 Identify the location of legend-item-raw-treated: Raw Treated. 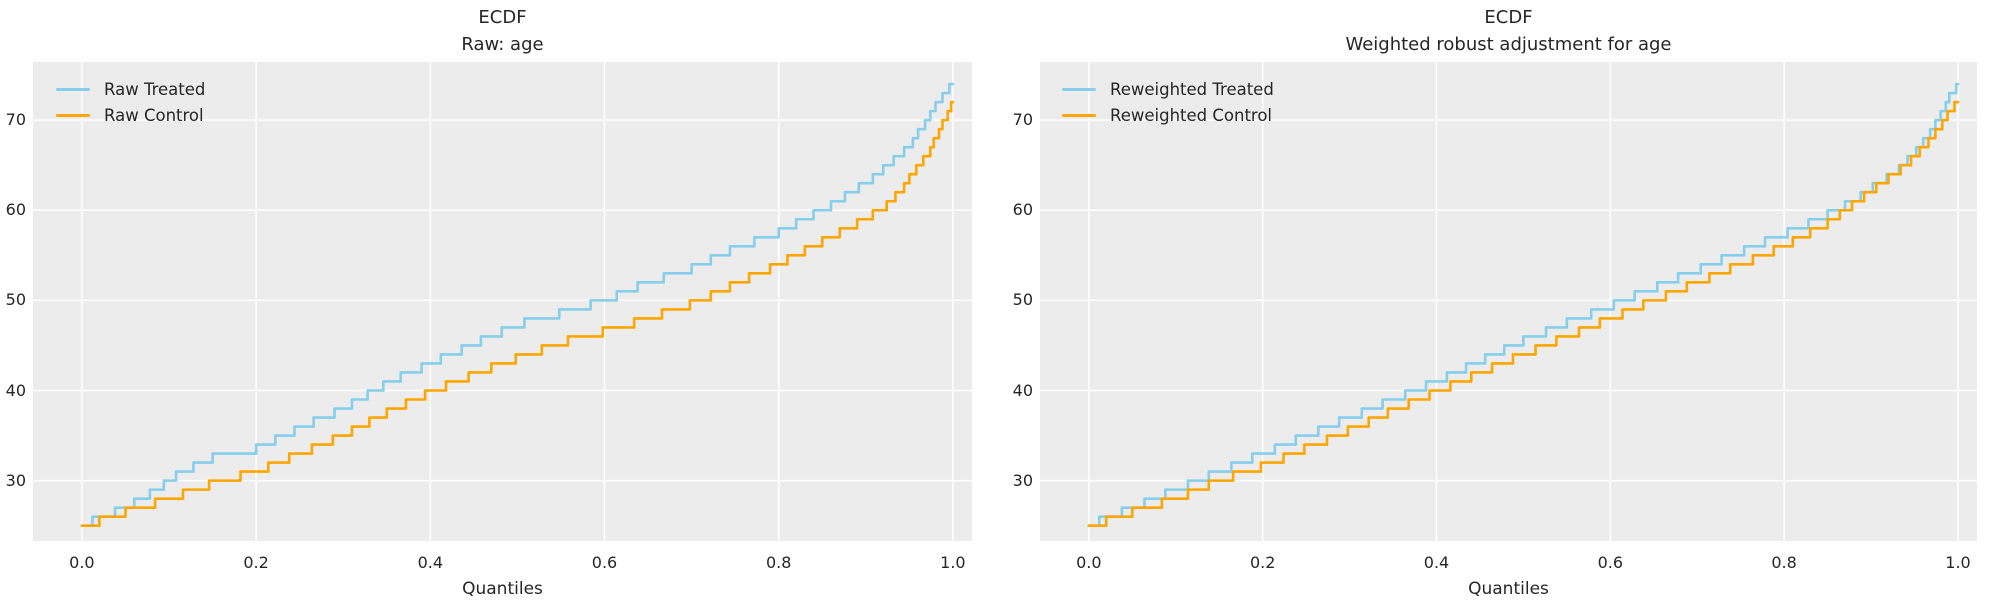
(130, 89).